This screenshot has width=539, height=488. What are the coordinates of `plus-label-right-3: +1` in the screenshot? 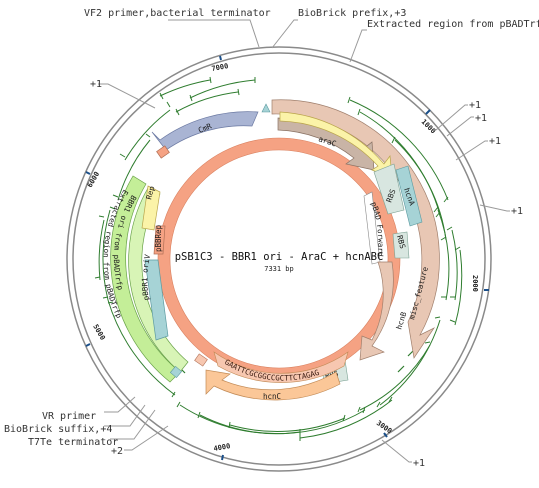 It's located at (495, 141).